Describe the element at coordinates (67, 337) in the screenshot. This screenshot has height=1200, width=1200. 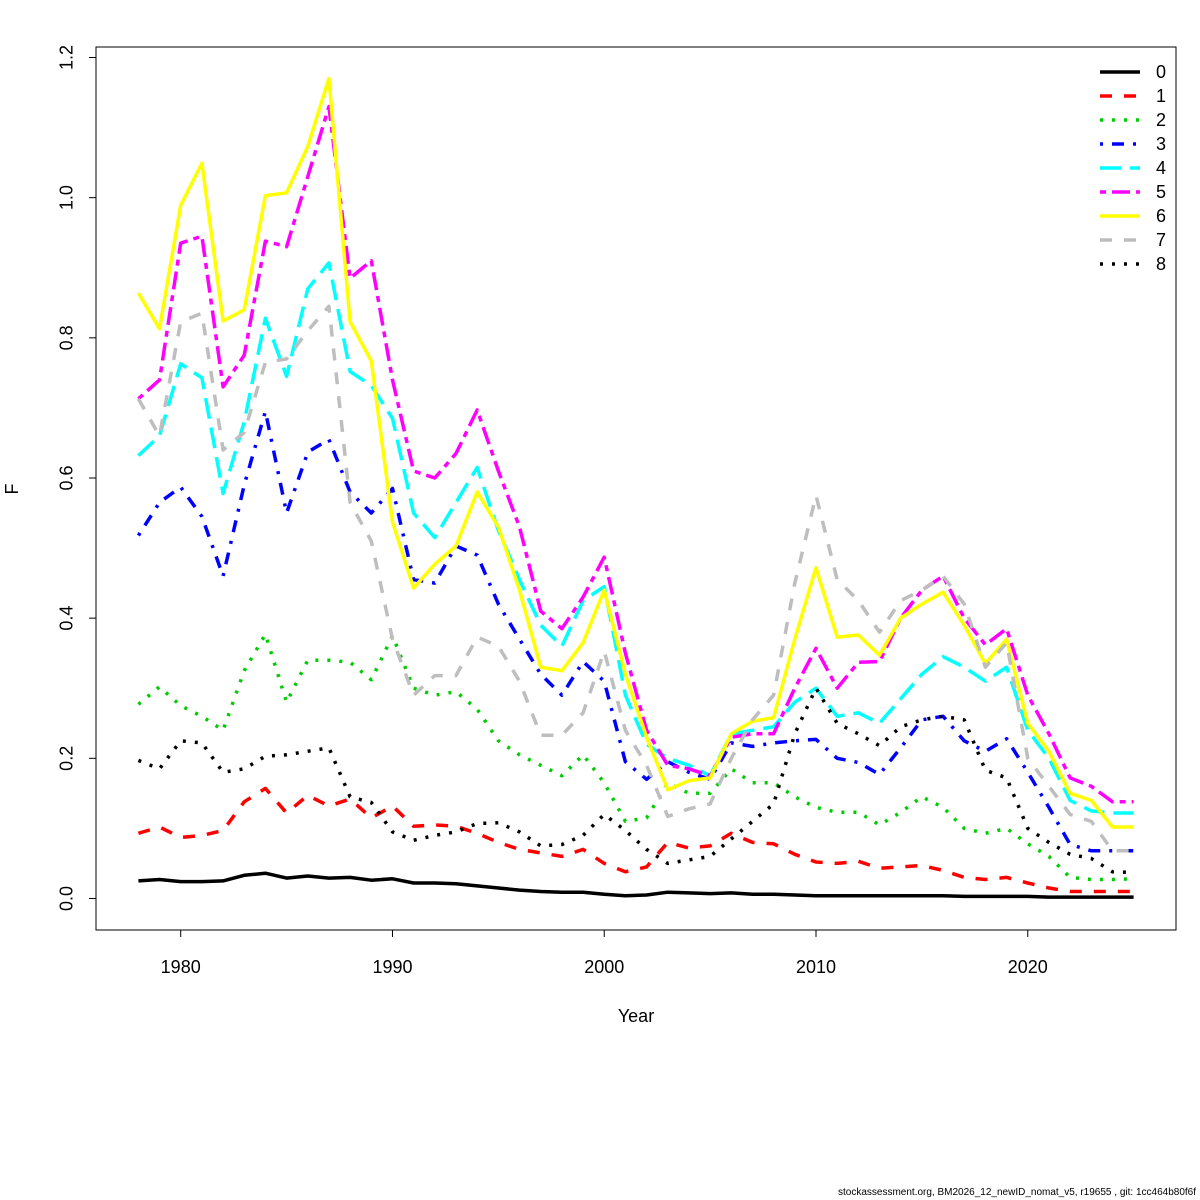
I see `y-tick-label: 0.8` at that location.